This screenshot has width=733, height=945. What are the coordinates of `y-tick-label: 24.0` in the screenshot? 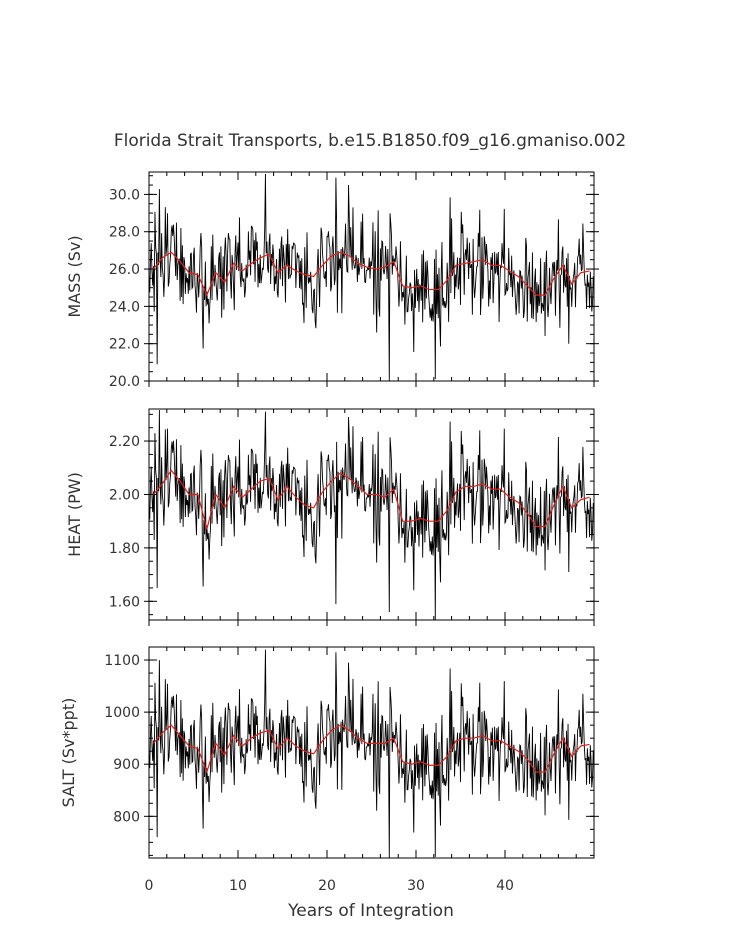 It's located at (124, 307).